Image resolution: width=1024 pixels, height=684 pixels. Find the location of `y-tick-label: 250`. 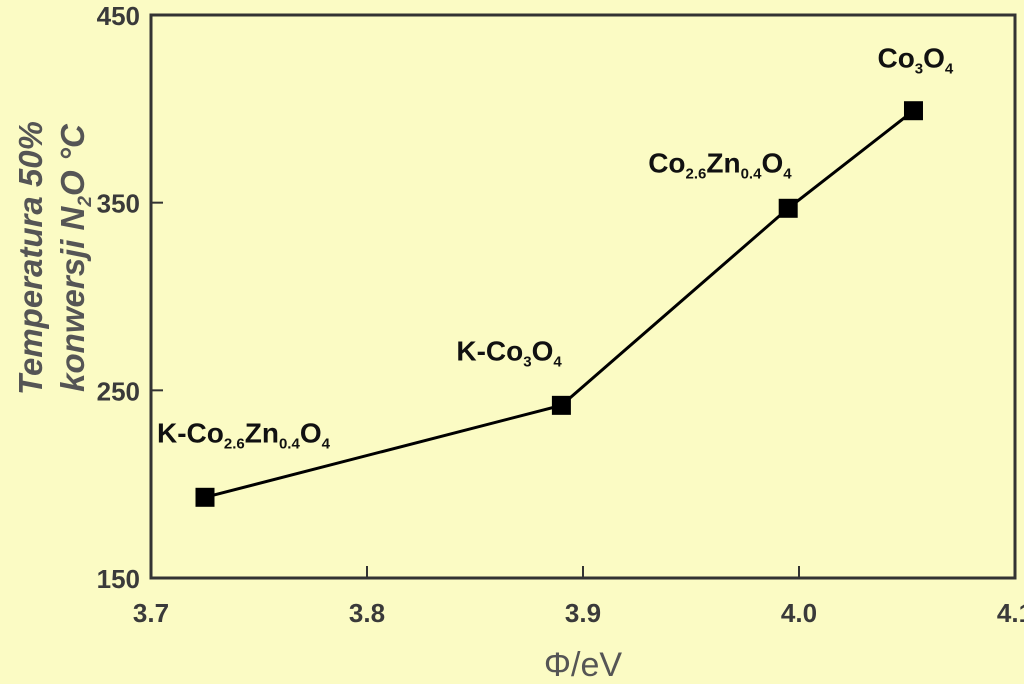

y-tick-label: 250 is located at coordinates (118, 391).